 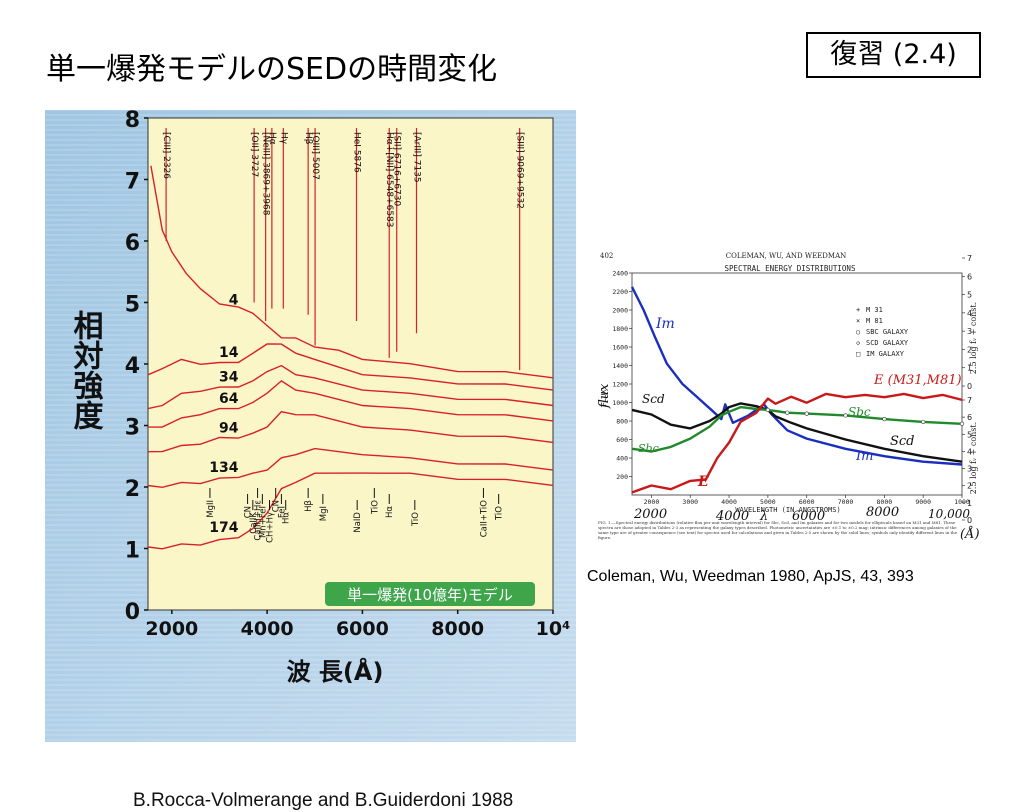 I want to click on hw-angstrom: (Å), so click(x=970, y=534).